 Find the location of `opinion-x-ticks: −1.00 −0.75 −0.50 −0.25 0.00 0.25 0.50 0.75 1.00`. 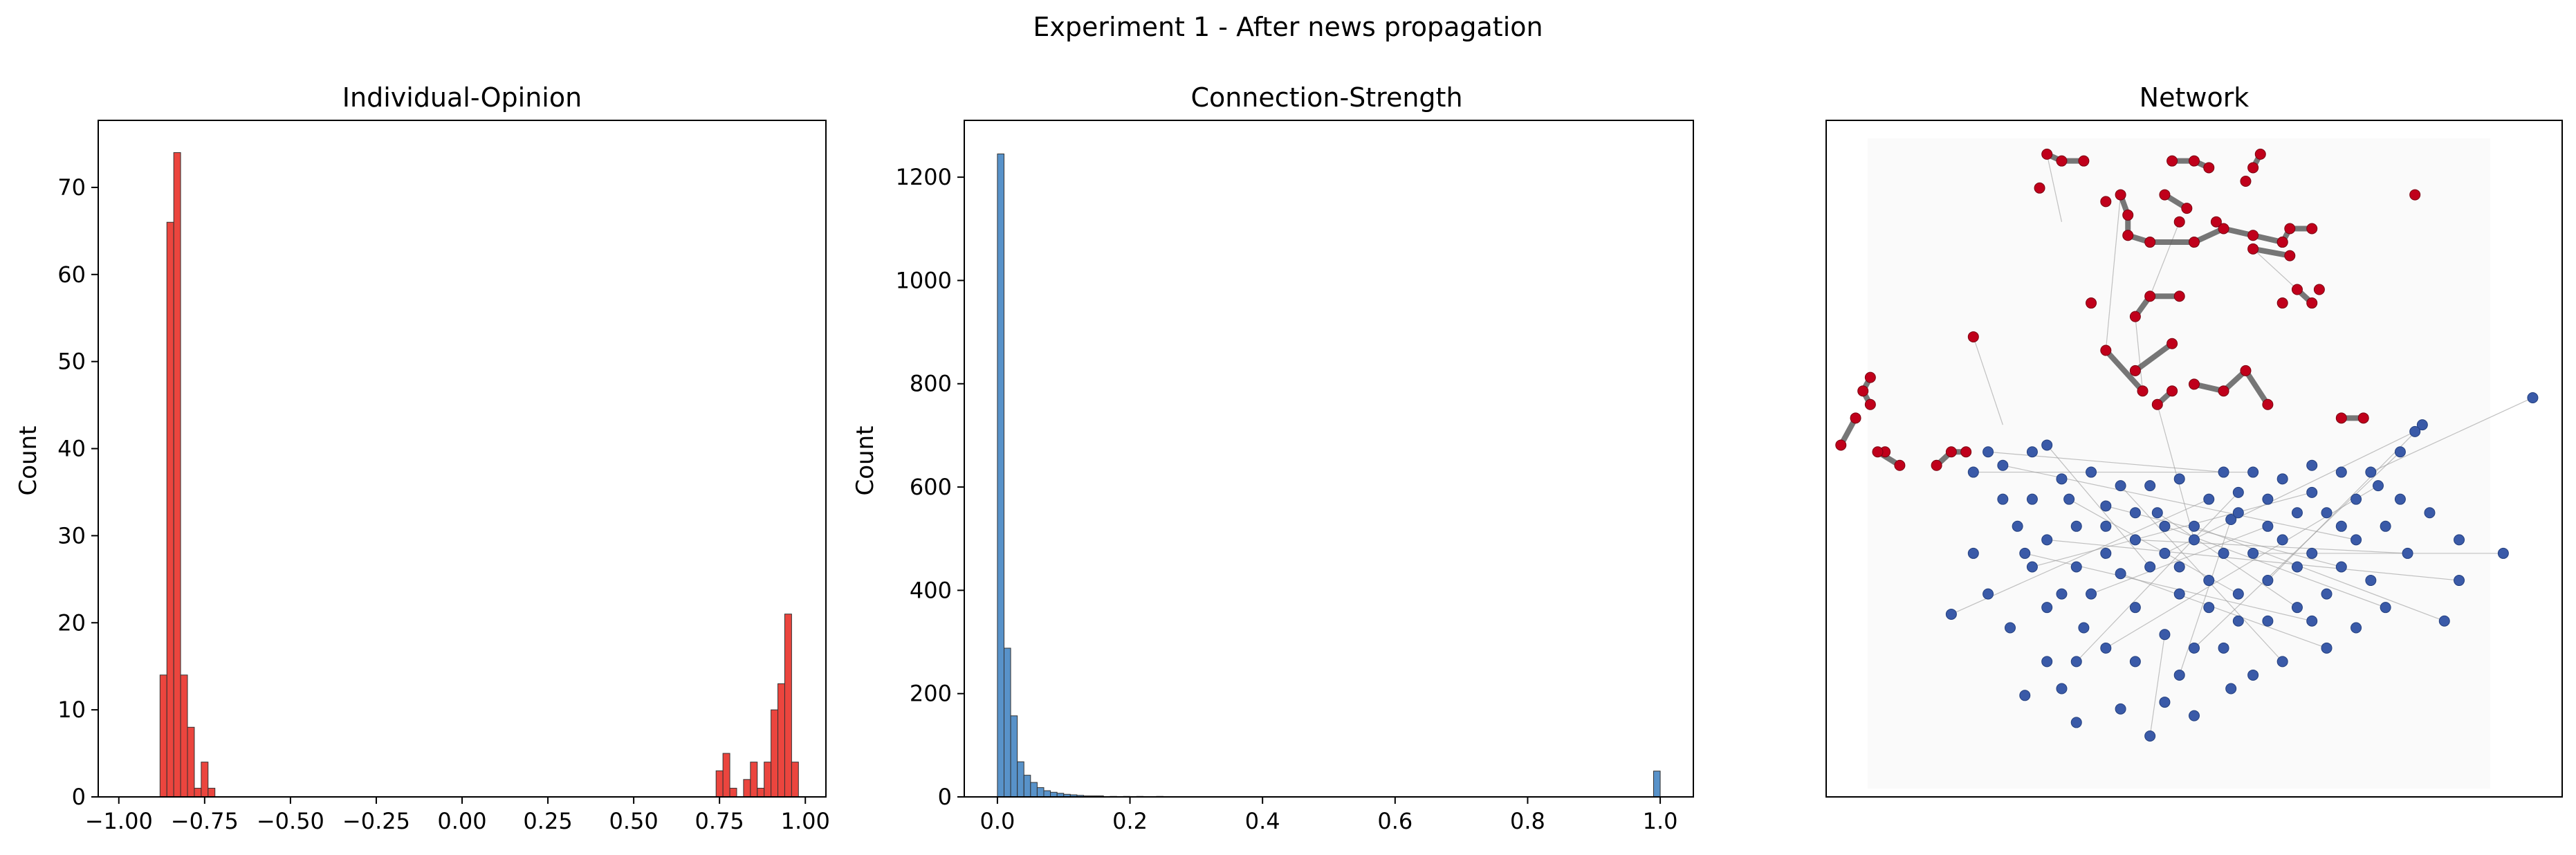

opinion-x-ticks: −1.00 −0.75 −0.50 −0.25 0.00 0.25 0.50 0.75 1.00 is located at coordinates (457, 816).